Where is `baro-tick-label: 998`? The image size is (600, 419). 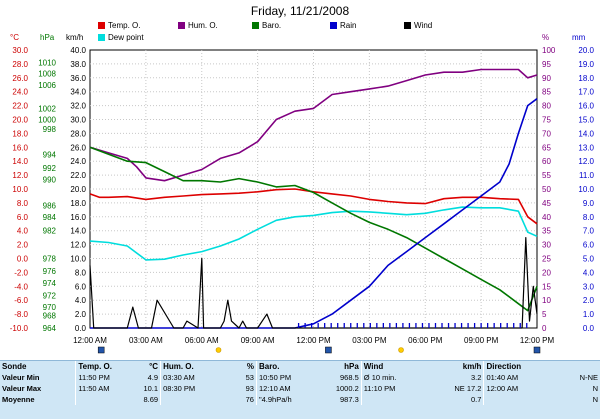
baro-tick-label: 998 is located at coordinates (50, 129).